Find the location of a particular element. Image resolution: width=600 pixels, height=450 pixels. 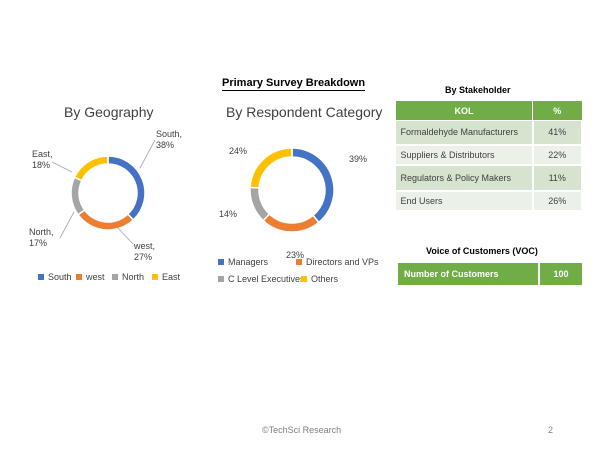

page-number: 2 is located at coordinates (551, 430).